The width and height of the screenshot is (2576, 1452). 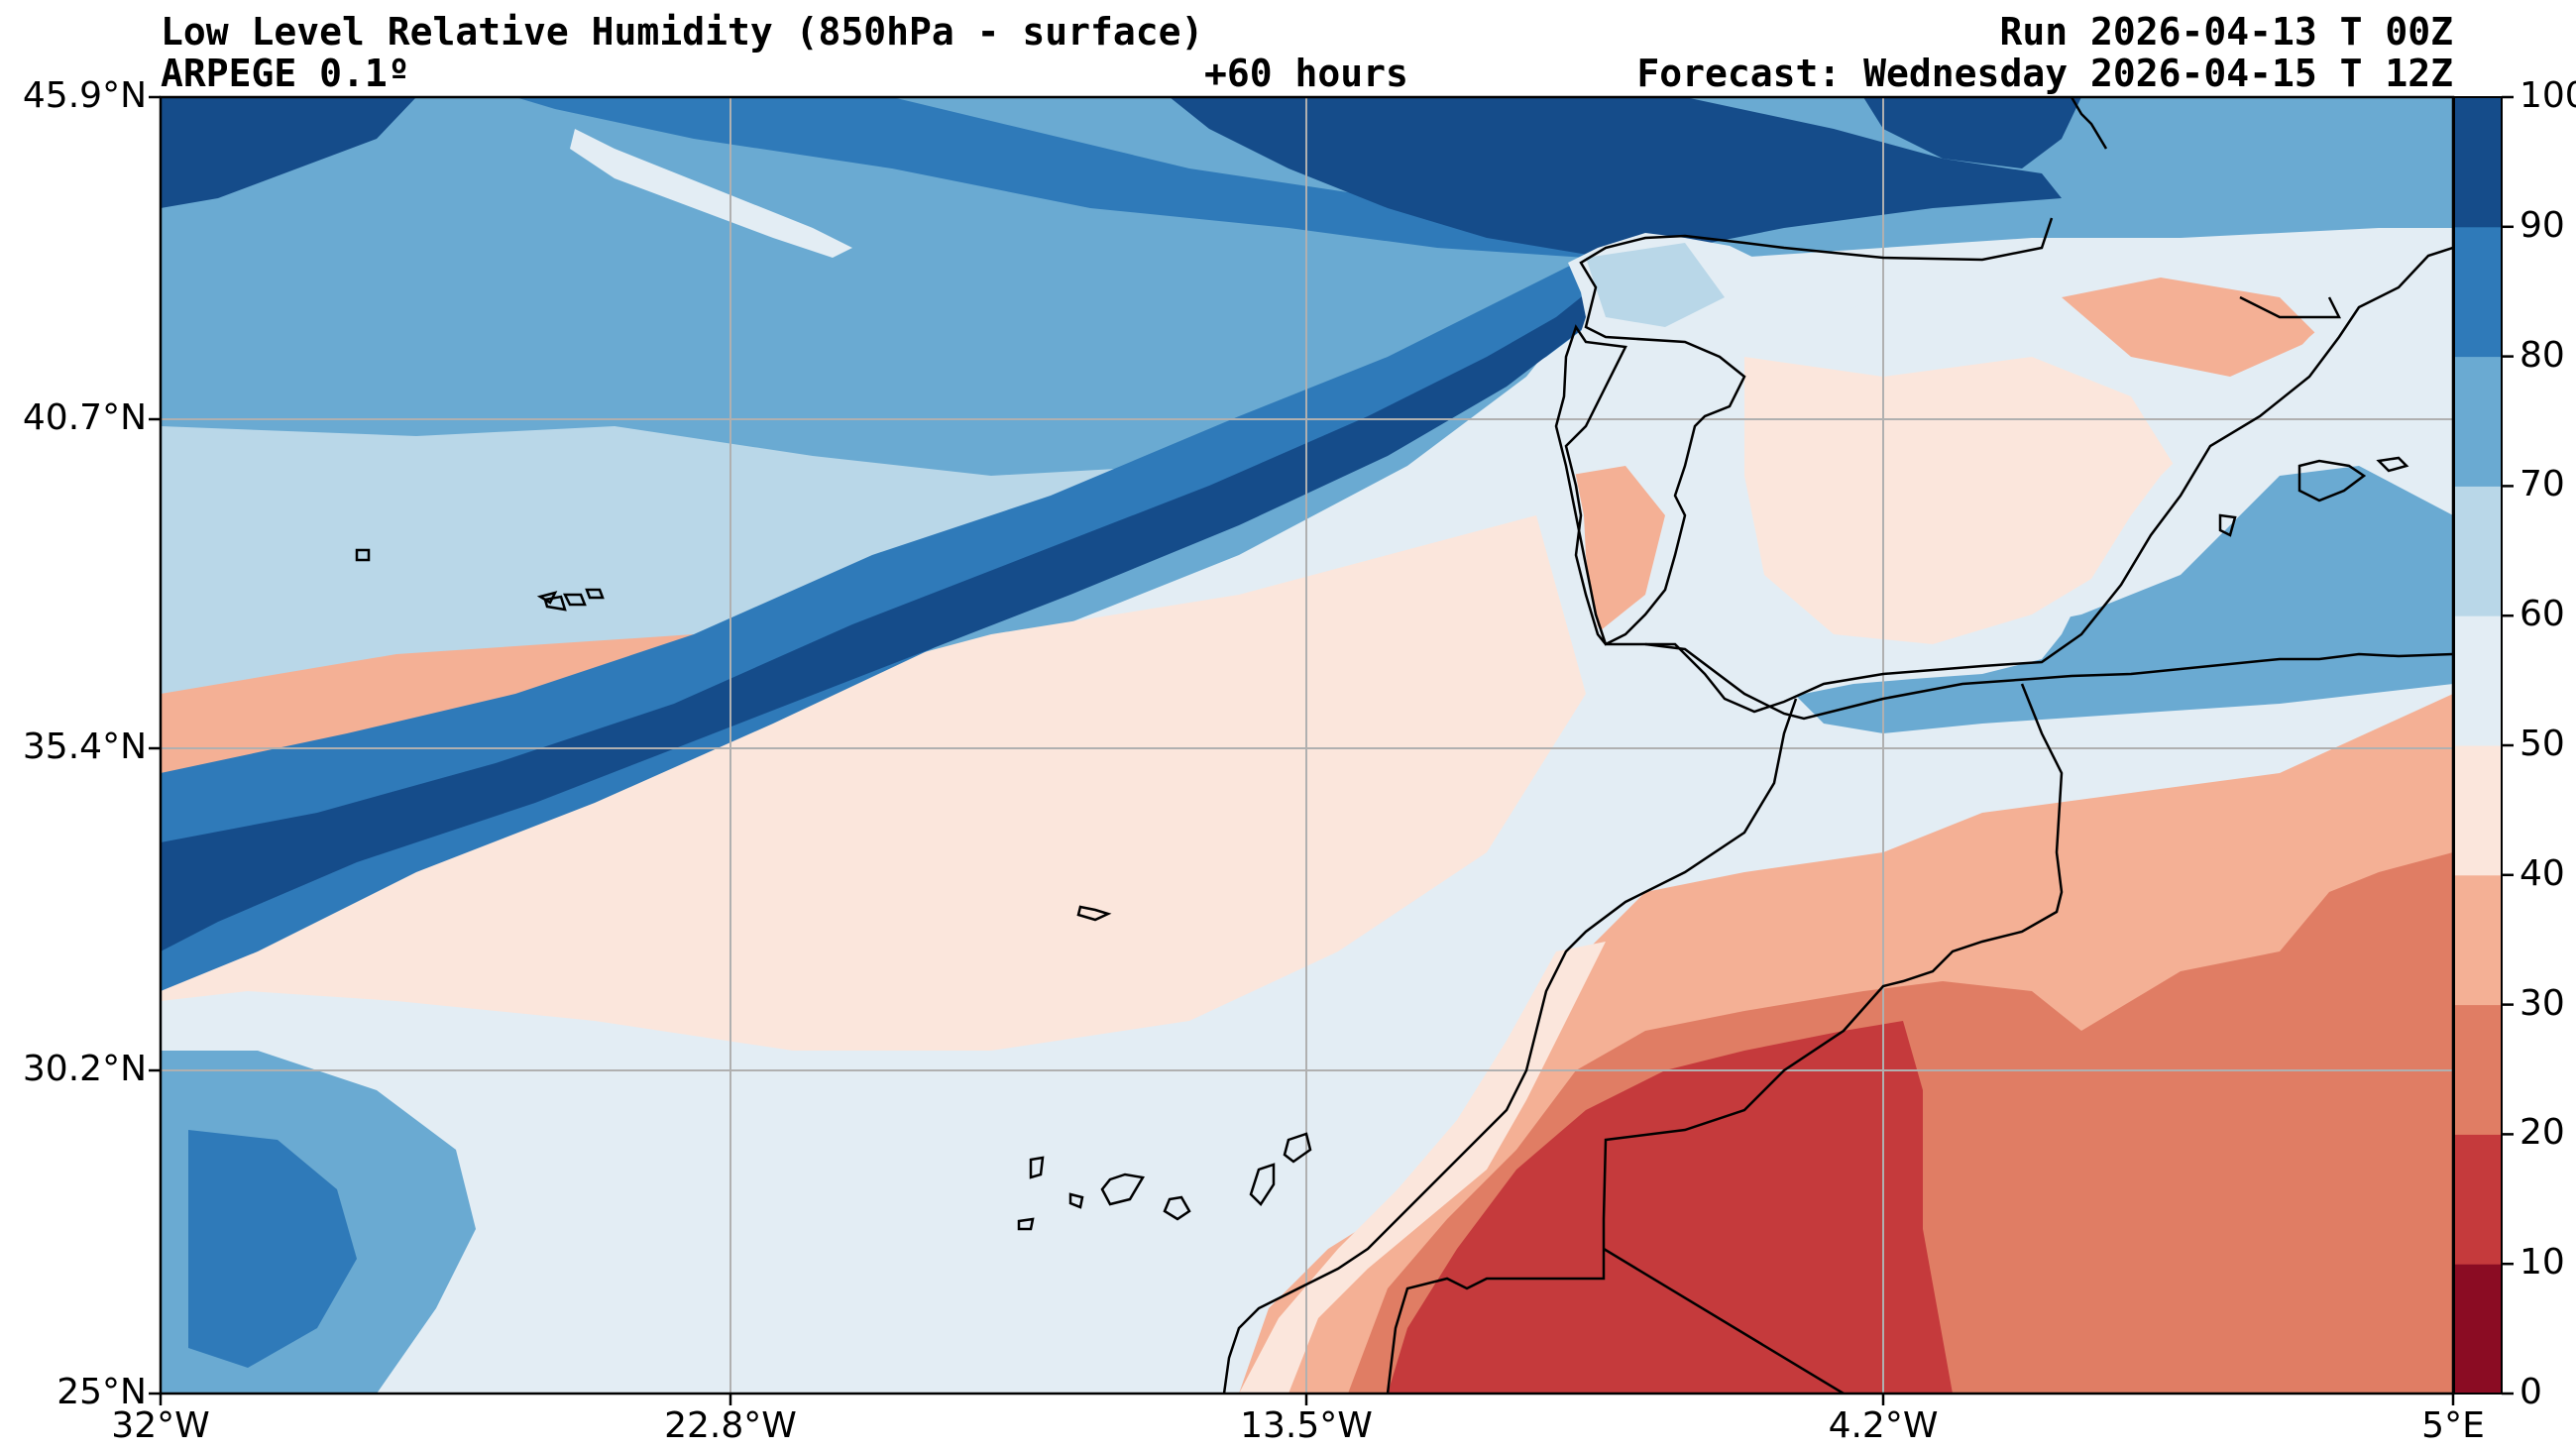 I want to click on colorbar-label: 30, so click(x=2542, y=1003).